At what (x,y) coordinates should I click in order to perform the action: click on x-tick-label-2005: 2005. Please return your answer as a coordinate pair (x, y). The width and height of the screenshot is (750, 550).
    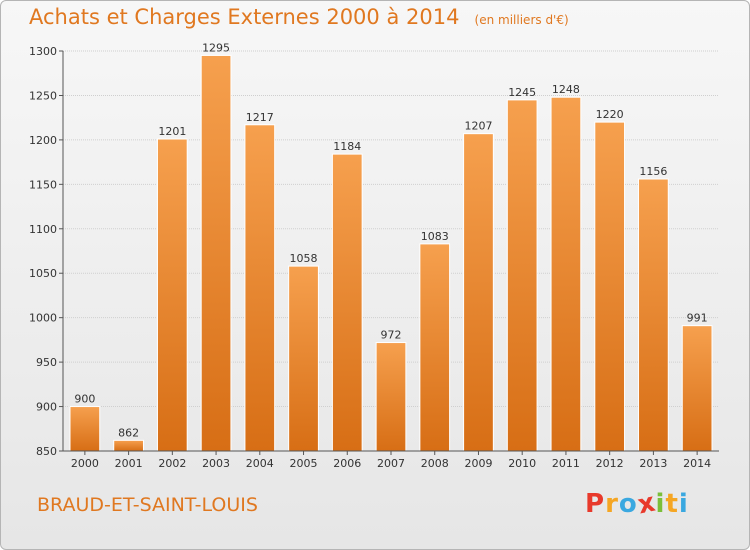
    Looking at the image, I should click on (304, 463).